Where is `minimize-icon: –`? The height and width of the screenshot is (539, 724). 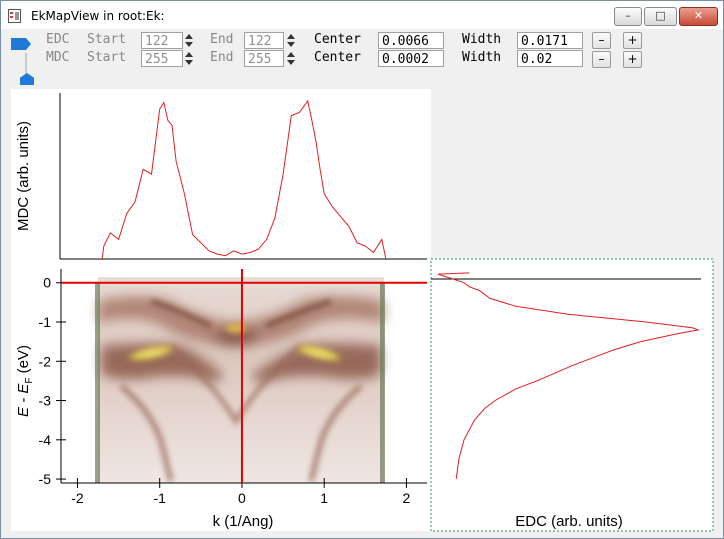
minimize-icon: – is located at coordinates (628, 15).